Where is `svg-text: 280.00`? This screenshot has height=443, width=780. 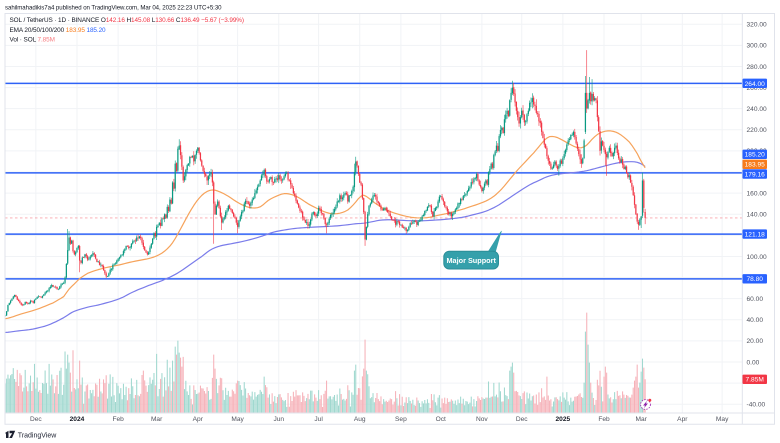
svg-text: 280.00 is located at coordinates (757, 67).